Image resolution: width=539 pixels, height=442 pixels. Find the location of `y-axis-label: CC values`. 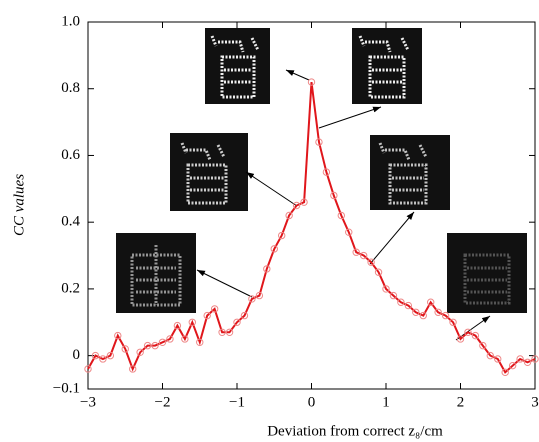

y-axis-label: CC values is located at coordinates (19, 205).